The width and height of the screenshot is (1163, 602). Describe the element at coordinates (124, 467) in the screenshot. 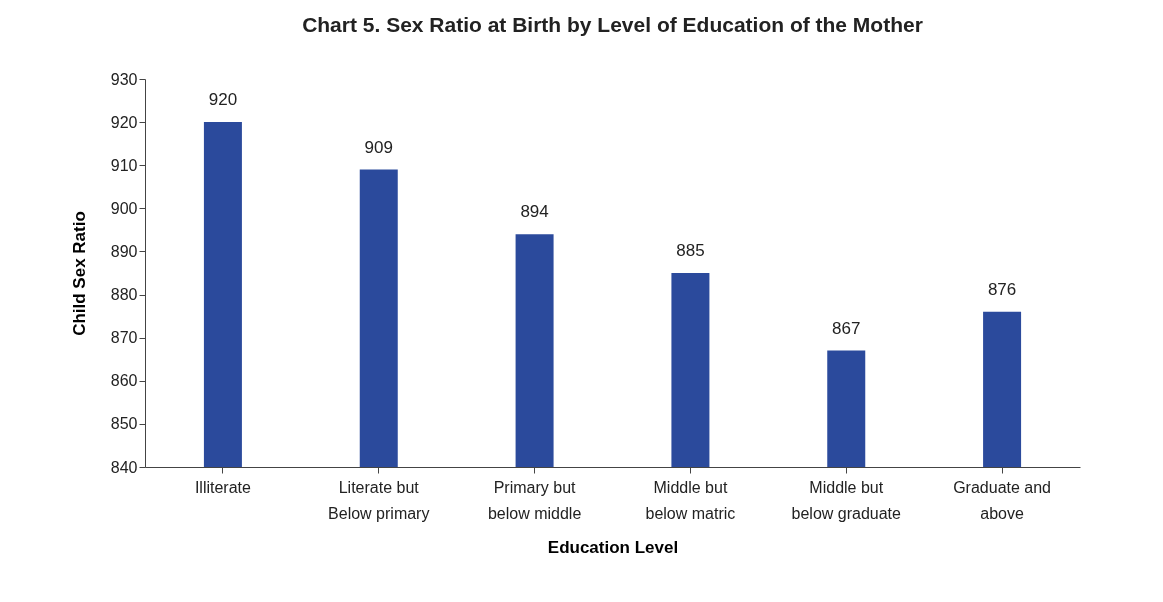

I see `y-tick-label: 840` at that location.